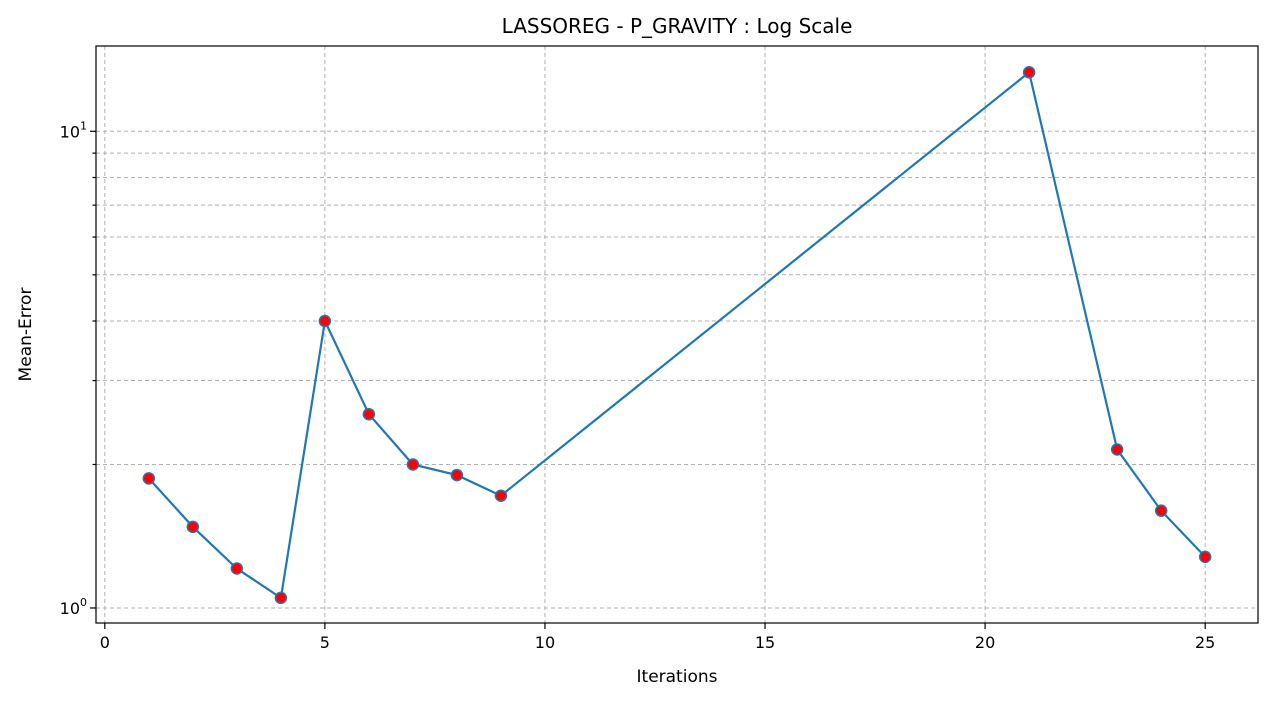 The height and width of the screenshot is (701, 1272). Describe the element at coordinates (677, 26) in the screenshot. I see `chart-title: LASSOREG - P_GRAVITY : Log Scale` at that location.